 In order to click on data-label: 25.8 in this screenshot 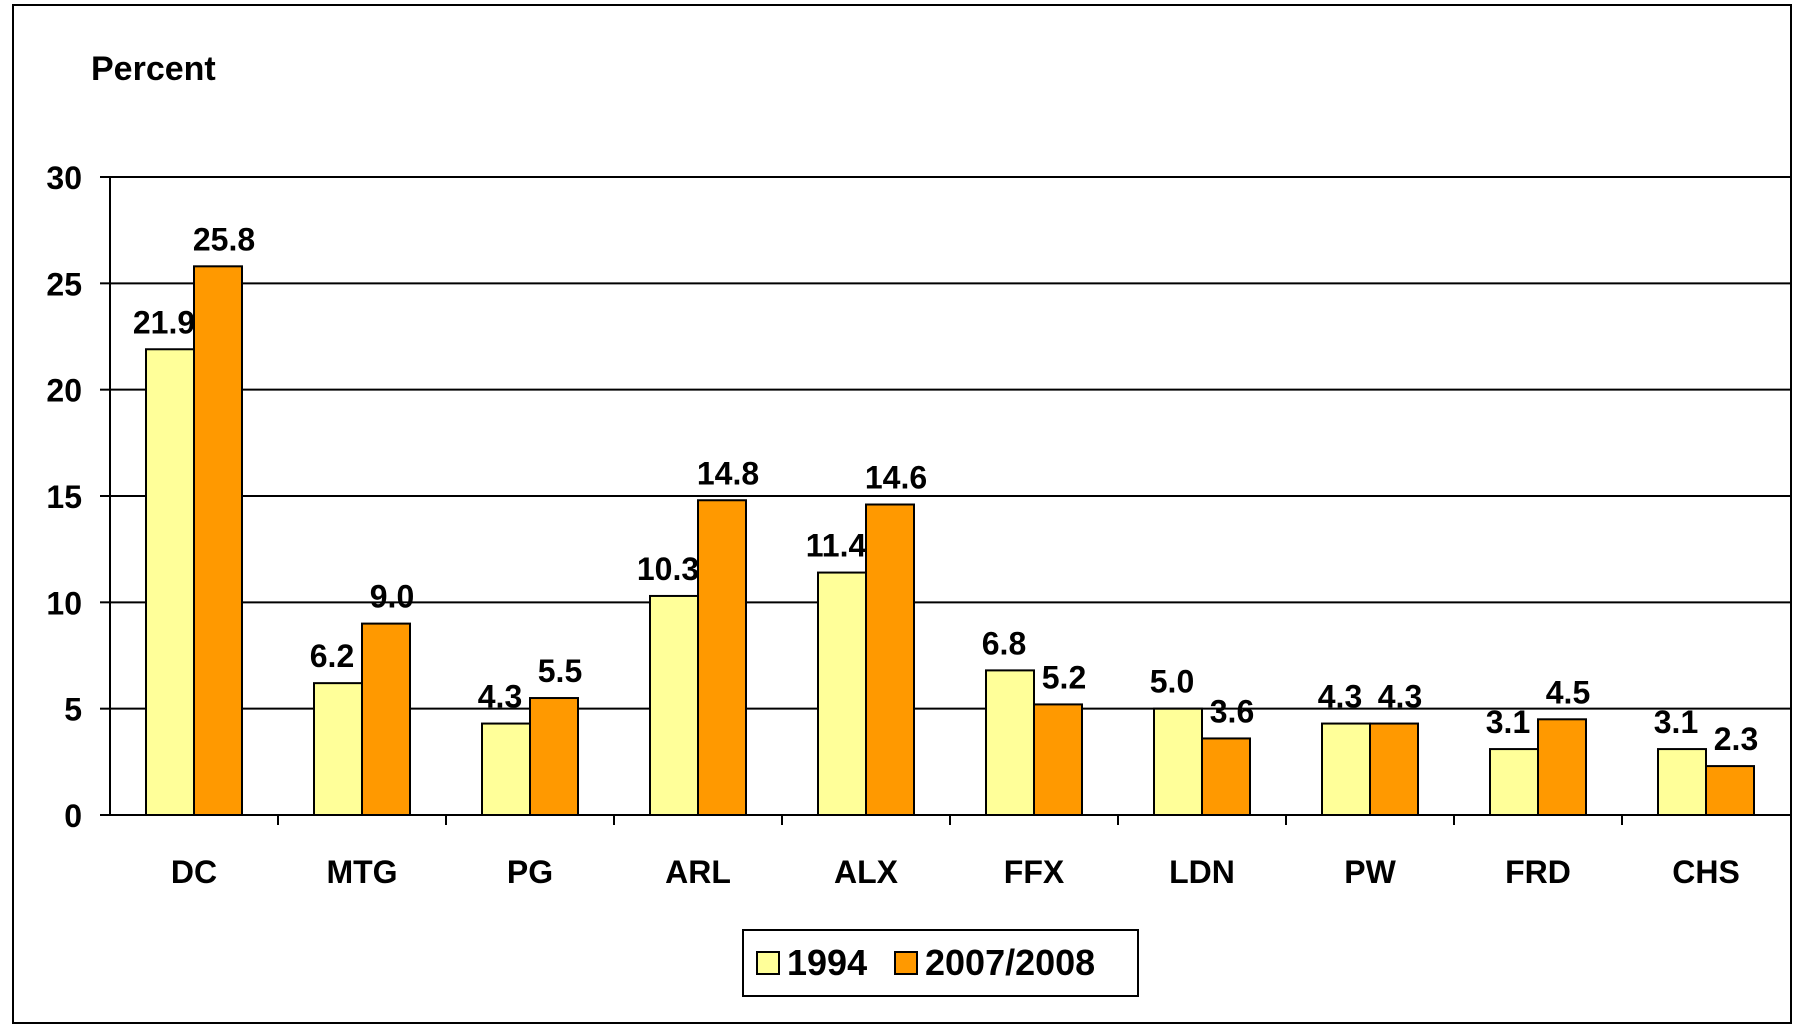, I will do `click(224, 239)`.